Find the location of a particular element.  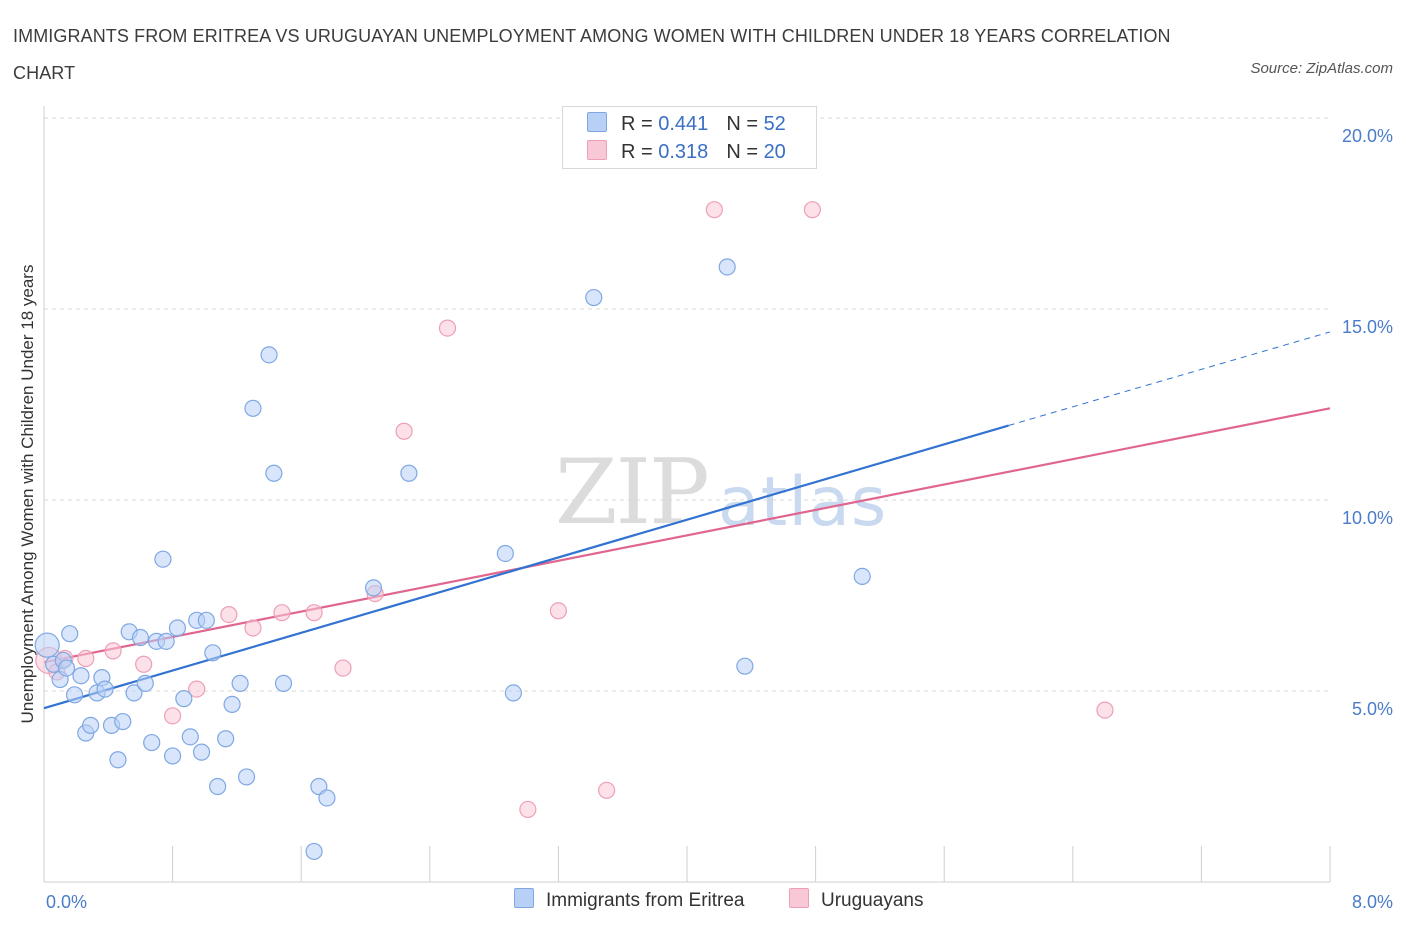

uruguayans-legend-label: Uruguayans is located at coordinates (872, 900).